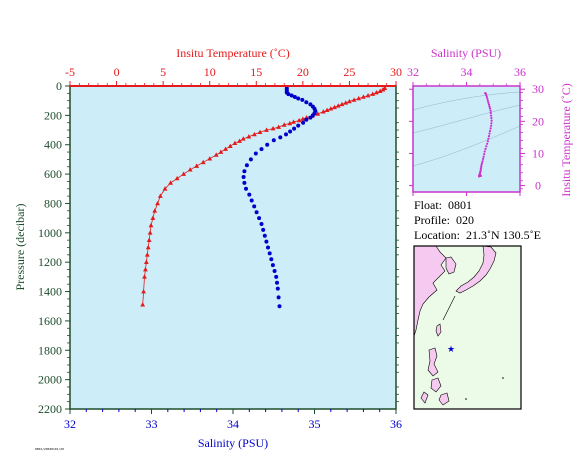 The width and height of the screenshot is (587, 468). I want to click on temperature-tick-label: 0, so click(117, 72).